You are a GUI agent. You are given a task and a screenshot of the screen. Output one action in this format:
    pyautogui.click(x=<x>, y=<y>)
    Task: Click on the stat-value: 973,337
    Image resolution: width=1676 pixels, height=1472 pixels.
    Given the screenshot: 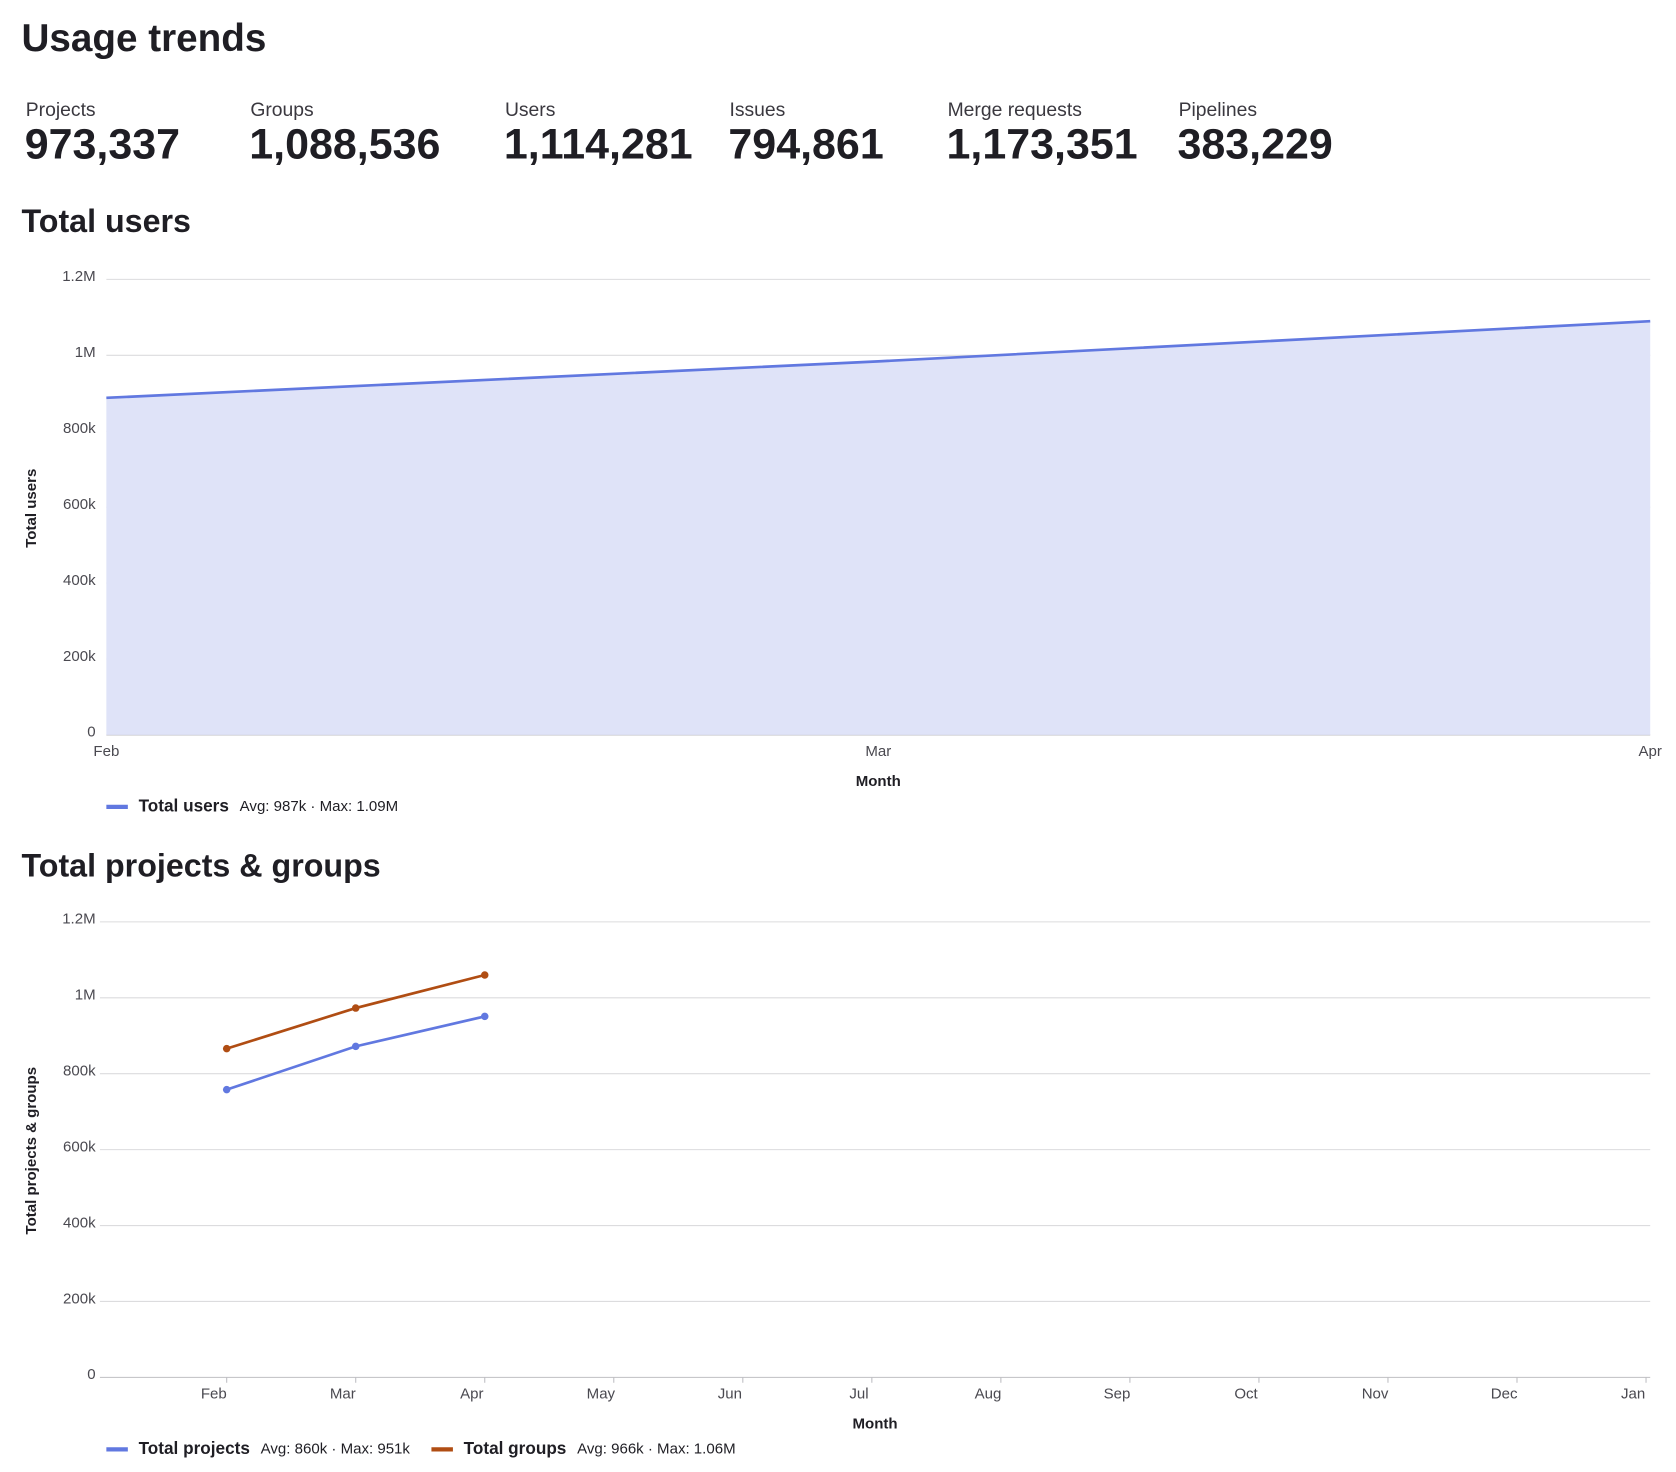 What is the action you would take?
    pyautogui.click(x=102, y=145)
    